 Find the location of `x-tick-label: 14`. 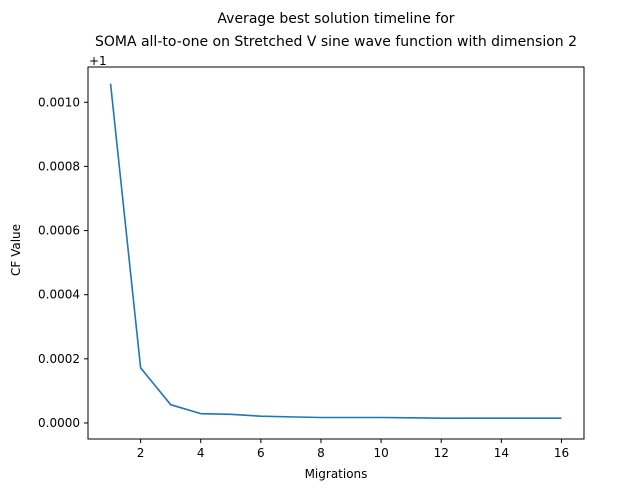

x-tick-label: 14 is located at coordinates (501, 453).